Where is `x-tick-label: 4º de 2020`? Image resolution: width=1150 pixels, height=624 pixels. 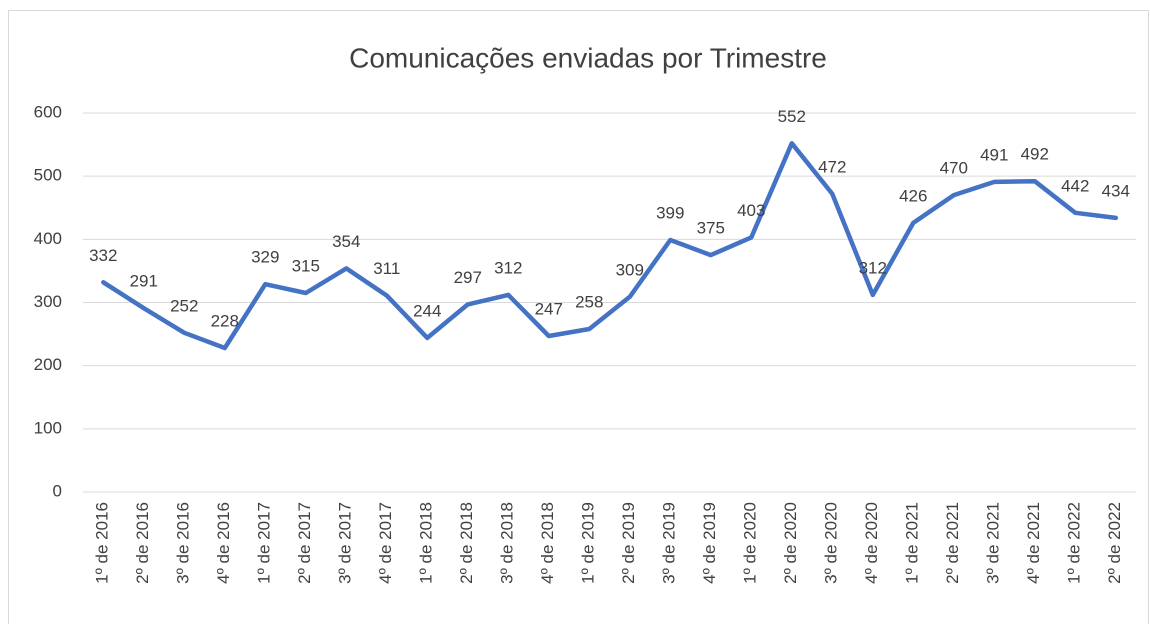 x-tick-label: 4º de 2020 is located at coordinates (871, 543).